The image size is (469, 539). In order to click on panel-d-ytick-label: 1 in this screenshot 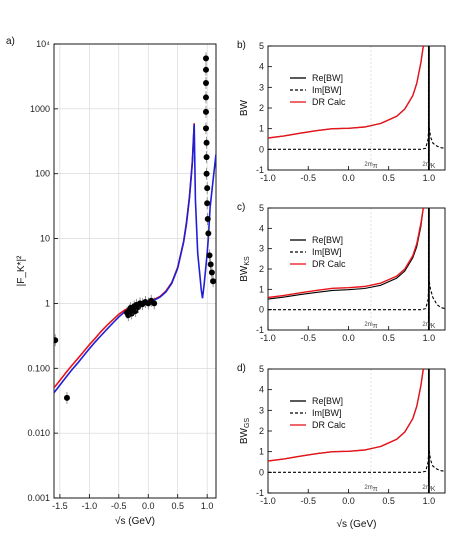, I will do `click(261, 452)`.